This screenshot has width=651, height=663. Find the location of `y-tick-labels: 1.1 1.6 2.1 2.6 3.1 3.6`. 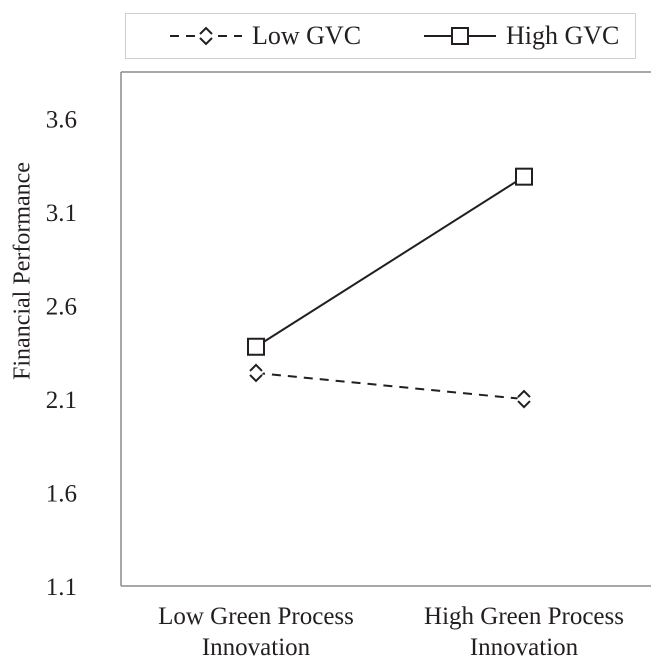

y-tick-labels: 1.1 1.6 2.1 2.6 3.1 3.6 is located at coordinates (61, 354).